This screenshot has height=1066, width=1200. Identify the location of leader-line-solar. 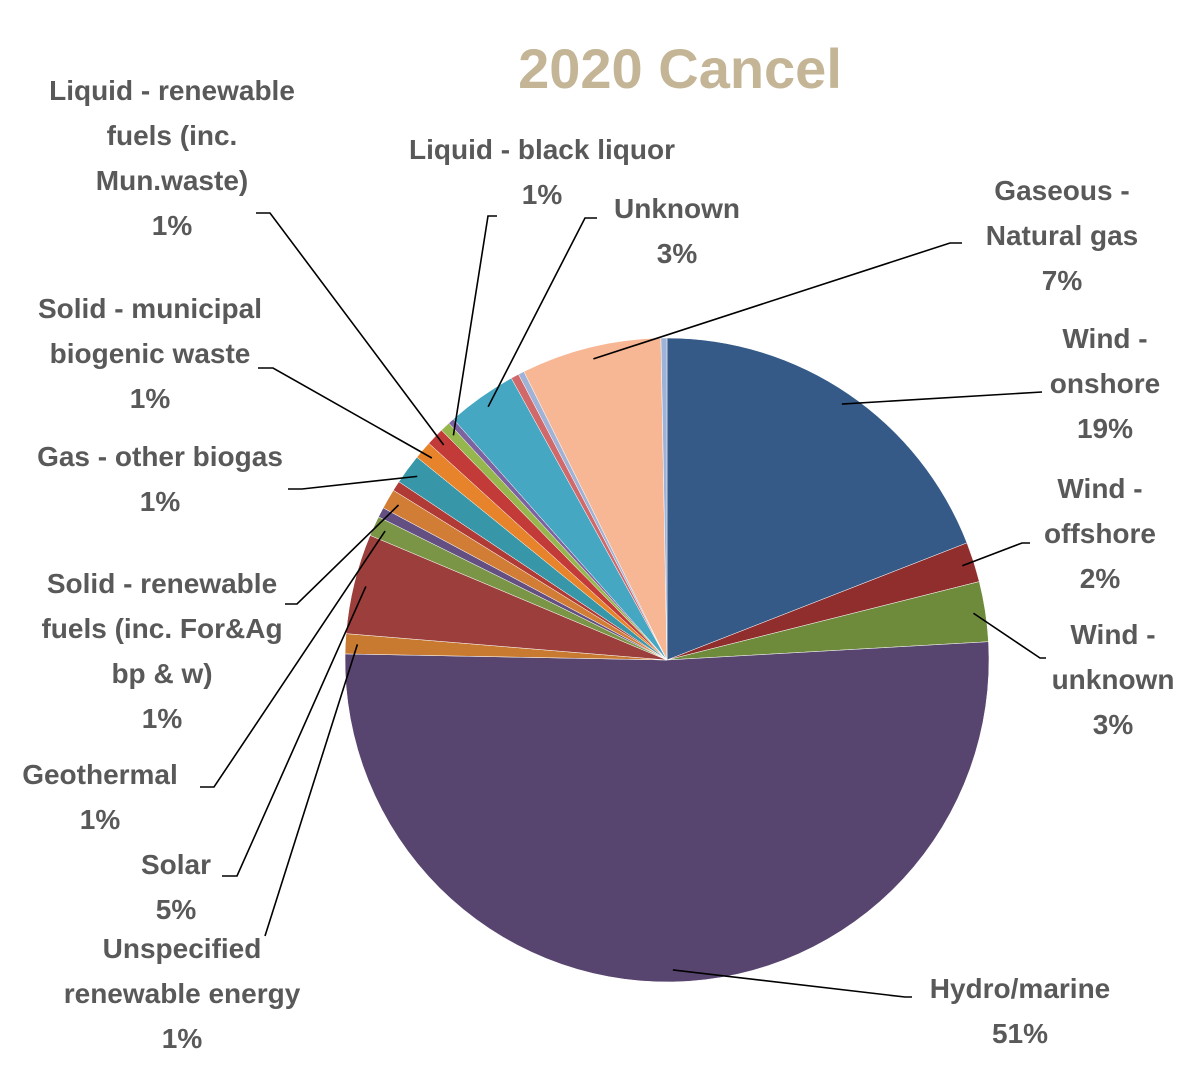
(294, 731).